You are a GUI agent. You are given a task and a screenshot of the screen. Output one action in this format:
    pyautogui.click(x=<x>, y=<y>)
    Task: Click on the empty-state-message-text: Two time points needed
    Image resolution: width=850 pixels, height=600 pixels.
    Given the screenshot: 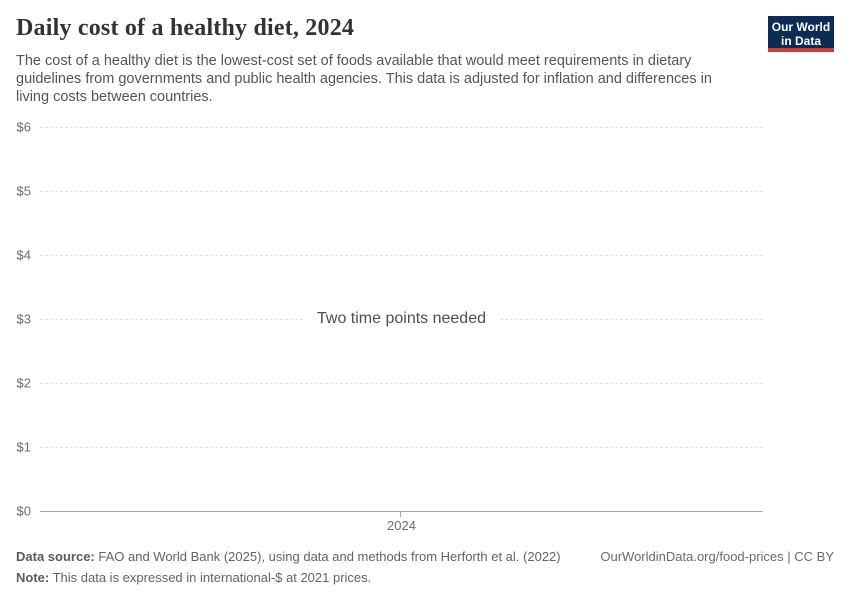 What is the action you would take?
    pyautogui.click(x=401, y=319)
    